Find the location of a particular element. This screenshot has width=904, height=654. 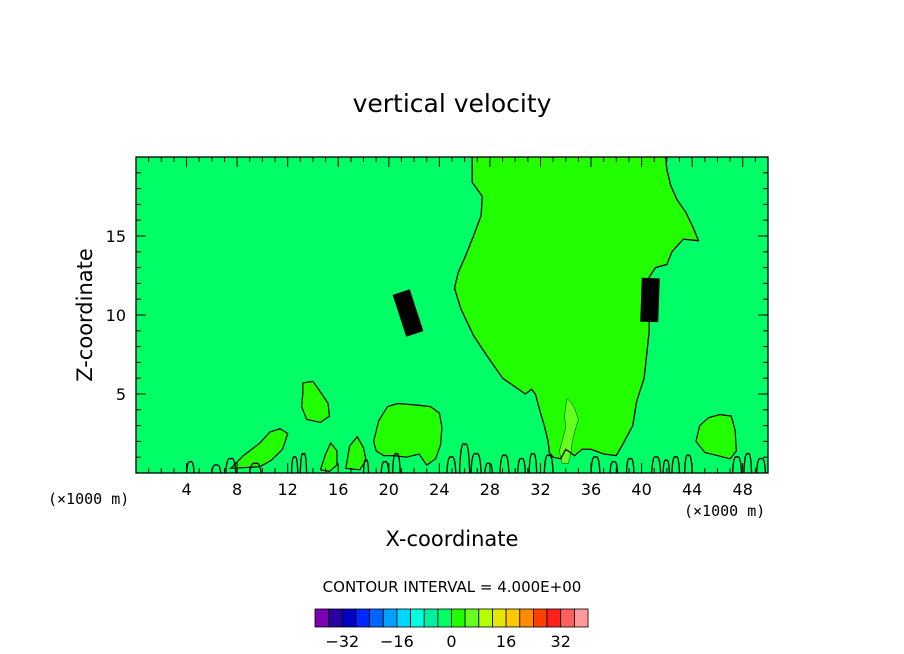

x-tick-label: 44 is located at coordinates (692, 489).